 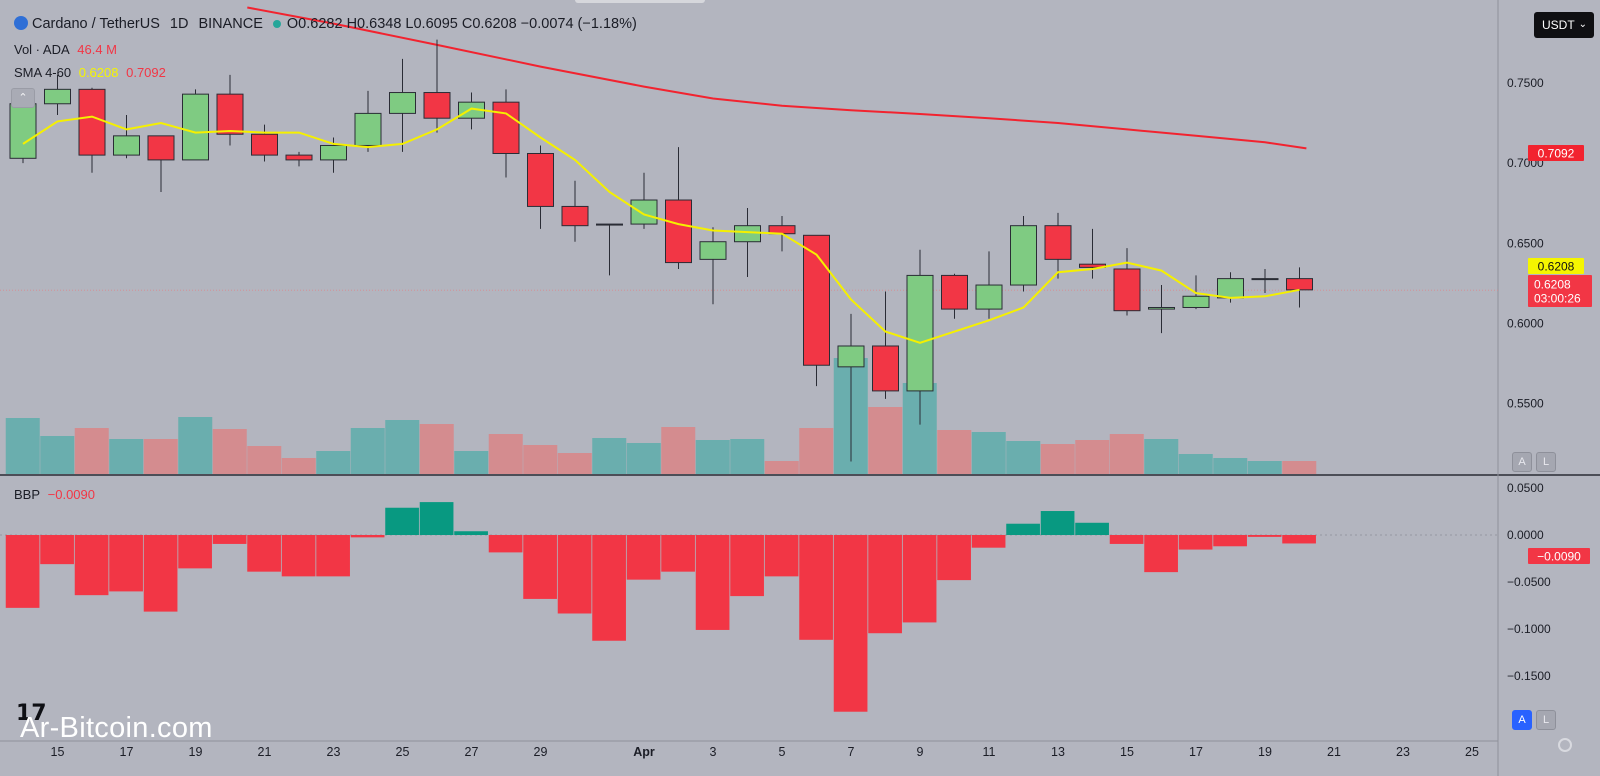 What do you see at coordinates (1522, 462) in the screenshot?
I see `auto-scale-button-top: A` at bounding box center [1522, 462].